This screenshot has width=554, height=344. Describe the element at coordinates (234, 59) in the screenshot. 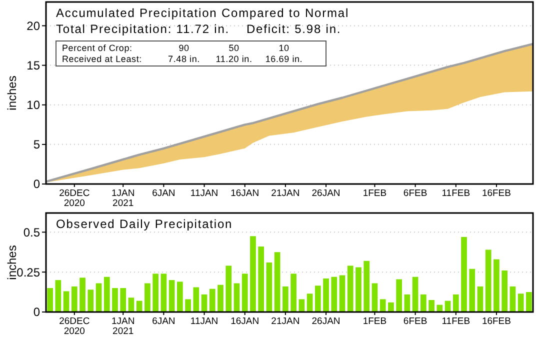

I see `annotation: 11.20 in.` at that location.